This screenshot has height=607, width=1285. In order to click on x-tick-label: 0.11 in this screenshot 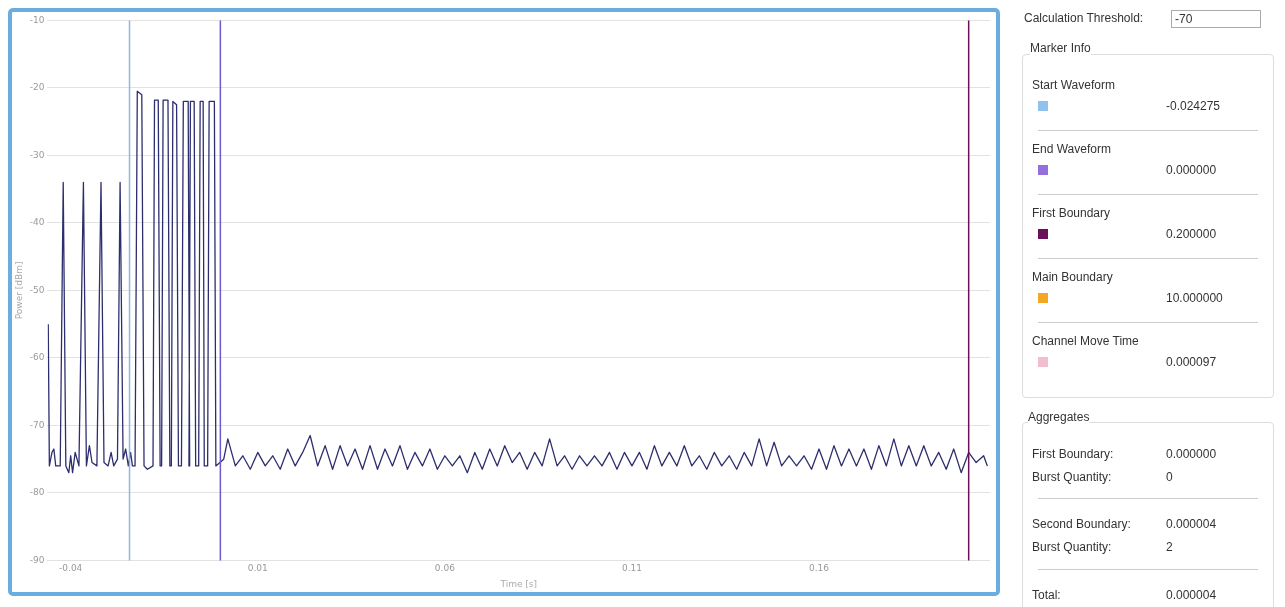, I will do `click(631, 568)`.